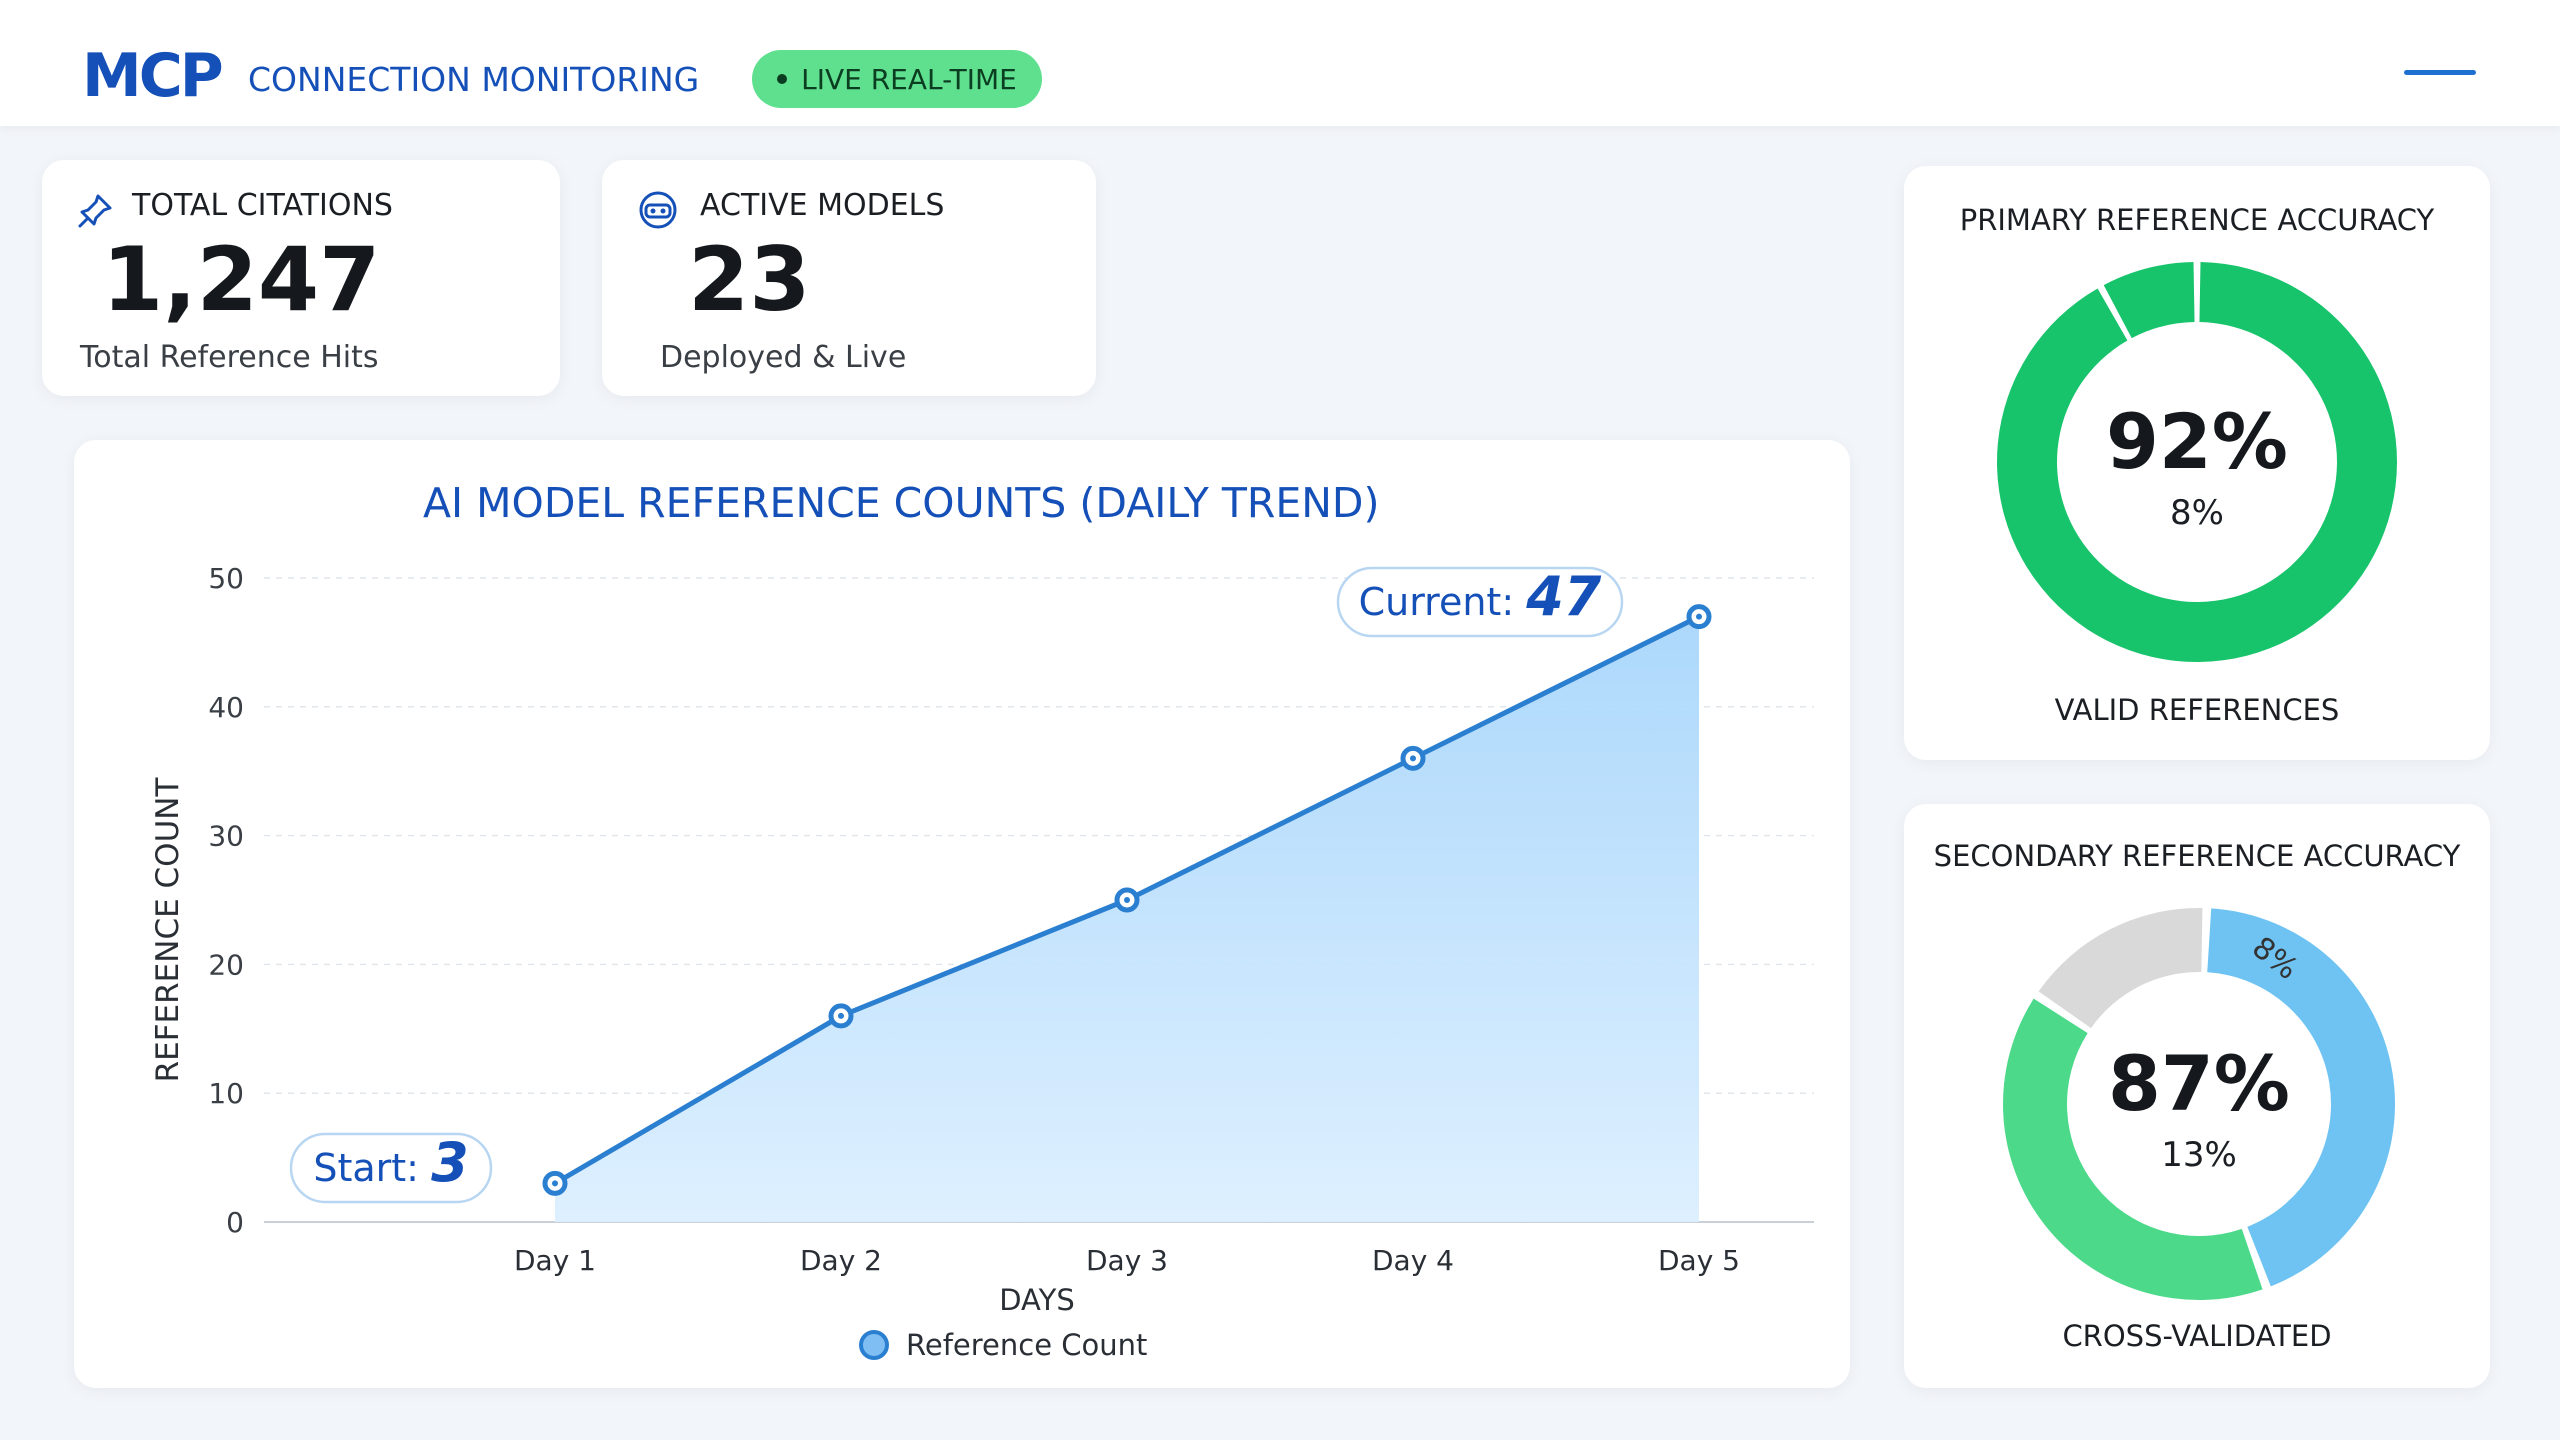 The width and height of the screenshot is (2560, 1440). I want to click on start-callout: Start: 3, so click(391, 1167).